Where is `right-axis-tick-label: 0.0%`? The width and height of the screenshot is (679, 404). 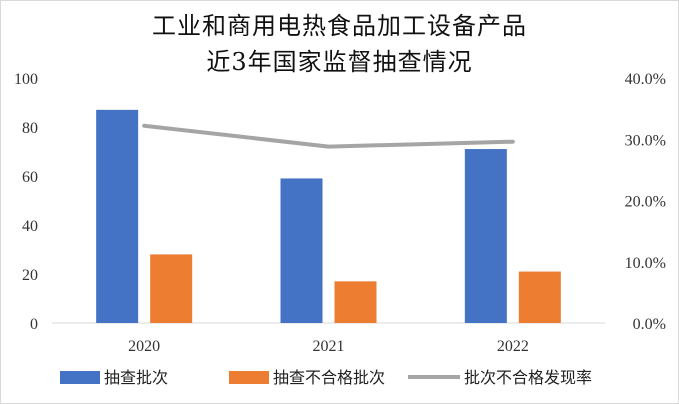
right-axis-tick-label: 0.0% is located at coordinates (649, 324).